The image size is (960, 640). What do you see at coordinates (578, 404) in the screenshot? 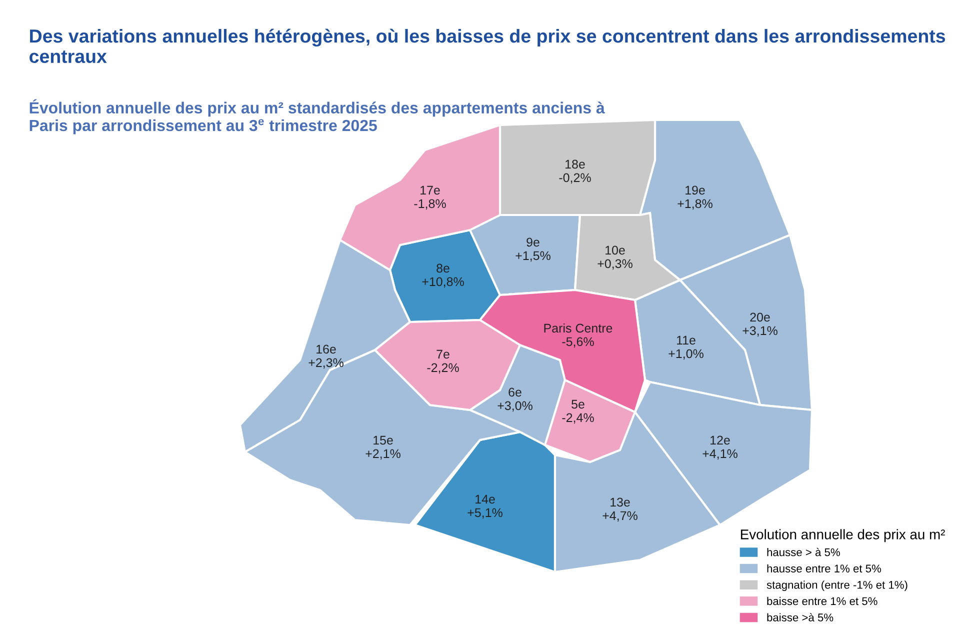
I see `category-label: 5e` at bounding box center [578, 404].